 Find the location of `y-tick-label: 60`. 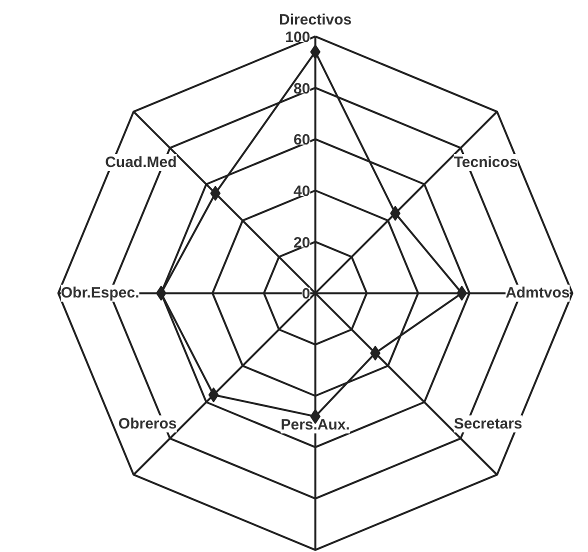

y-tick-label: 60 is located at coordinates (301, 140).